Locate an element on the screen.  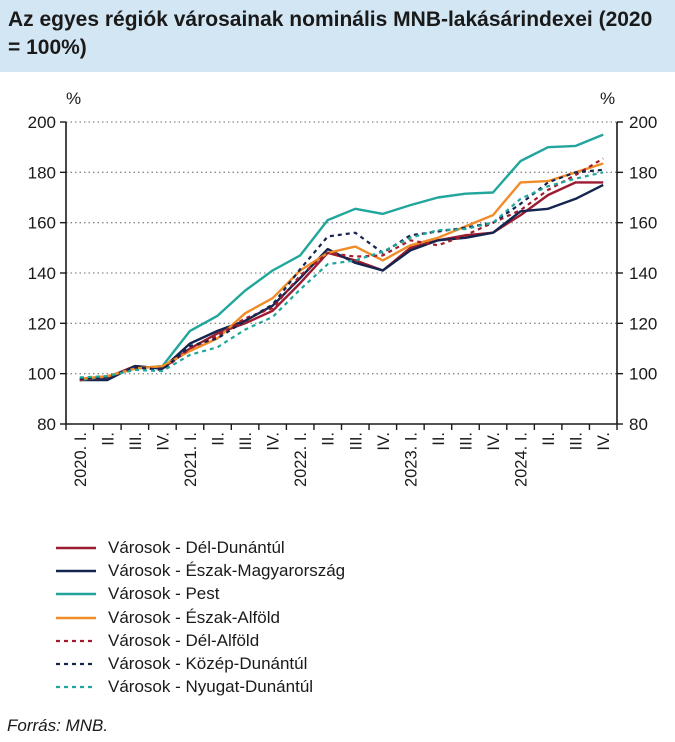
legend-item: Városok - Dél-Alföld is located at coordinates (200, 640).